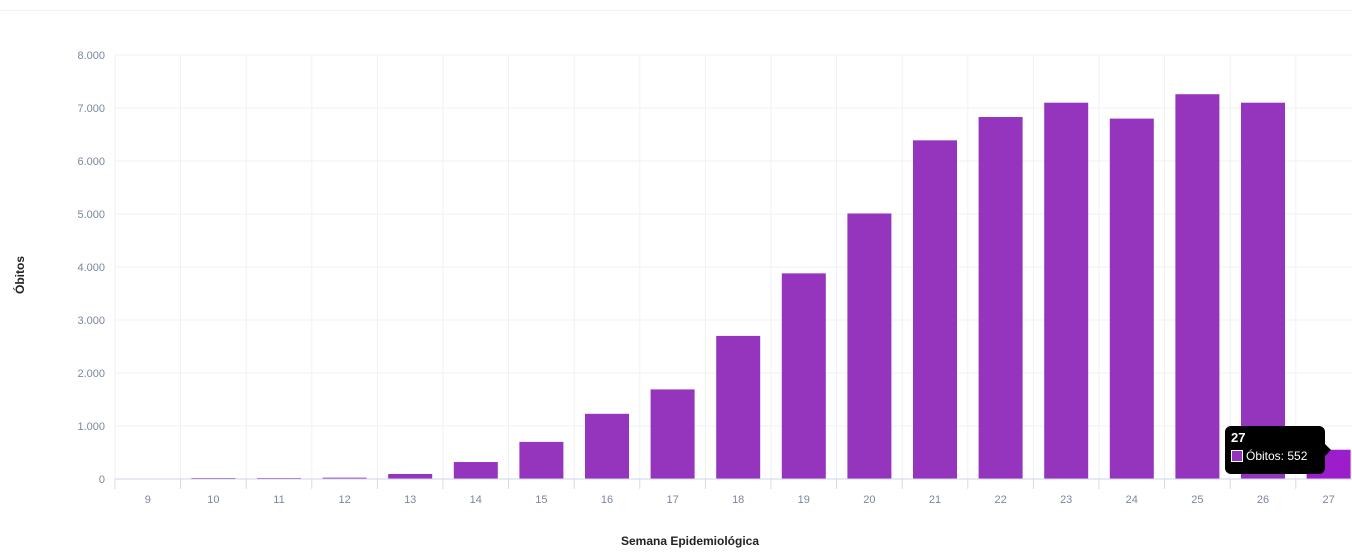 The height and width of the screenshot is (552, 1352). Describe the element at coordinates (91, 56) in the screenshot. I see `y-tick-label: 8.000` at that location.